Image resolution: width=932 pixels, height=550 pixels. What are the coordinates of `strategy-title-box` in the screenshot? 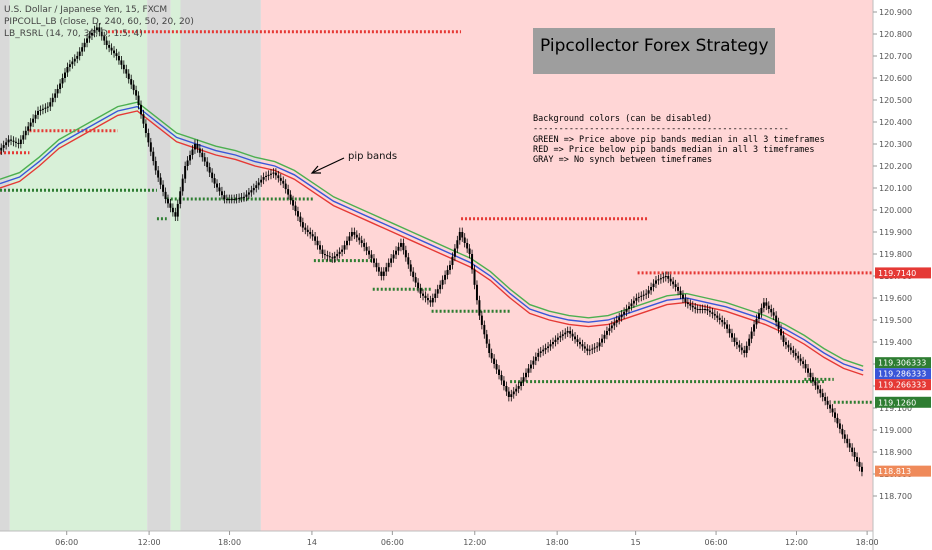 It's located at (654, 51).